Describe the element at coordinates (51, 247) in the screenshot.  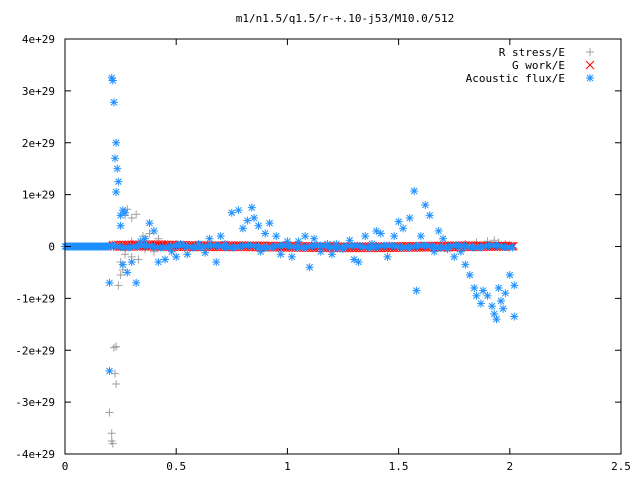
I see `y-tick-label: 0` at that location.